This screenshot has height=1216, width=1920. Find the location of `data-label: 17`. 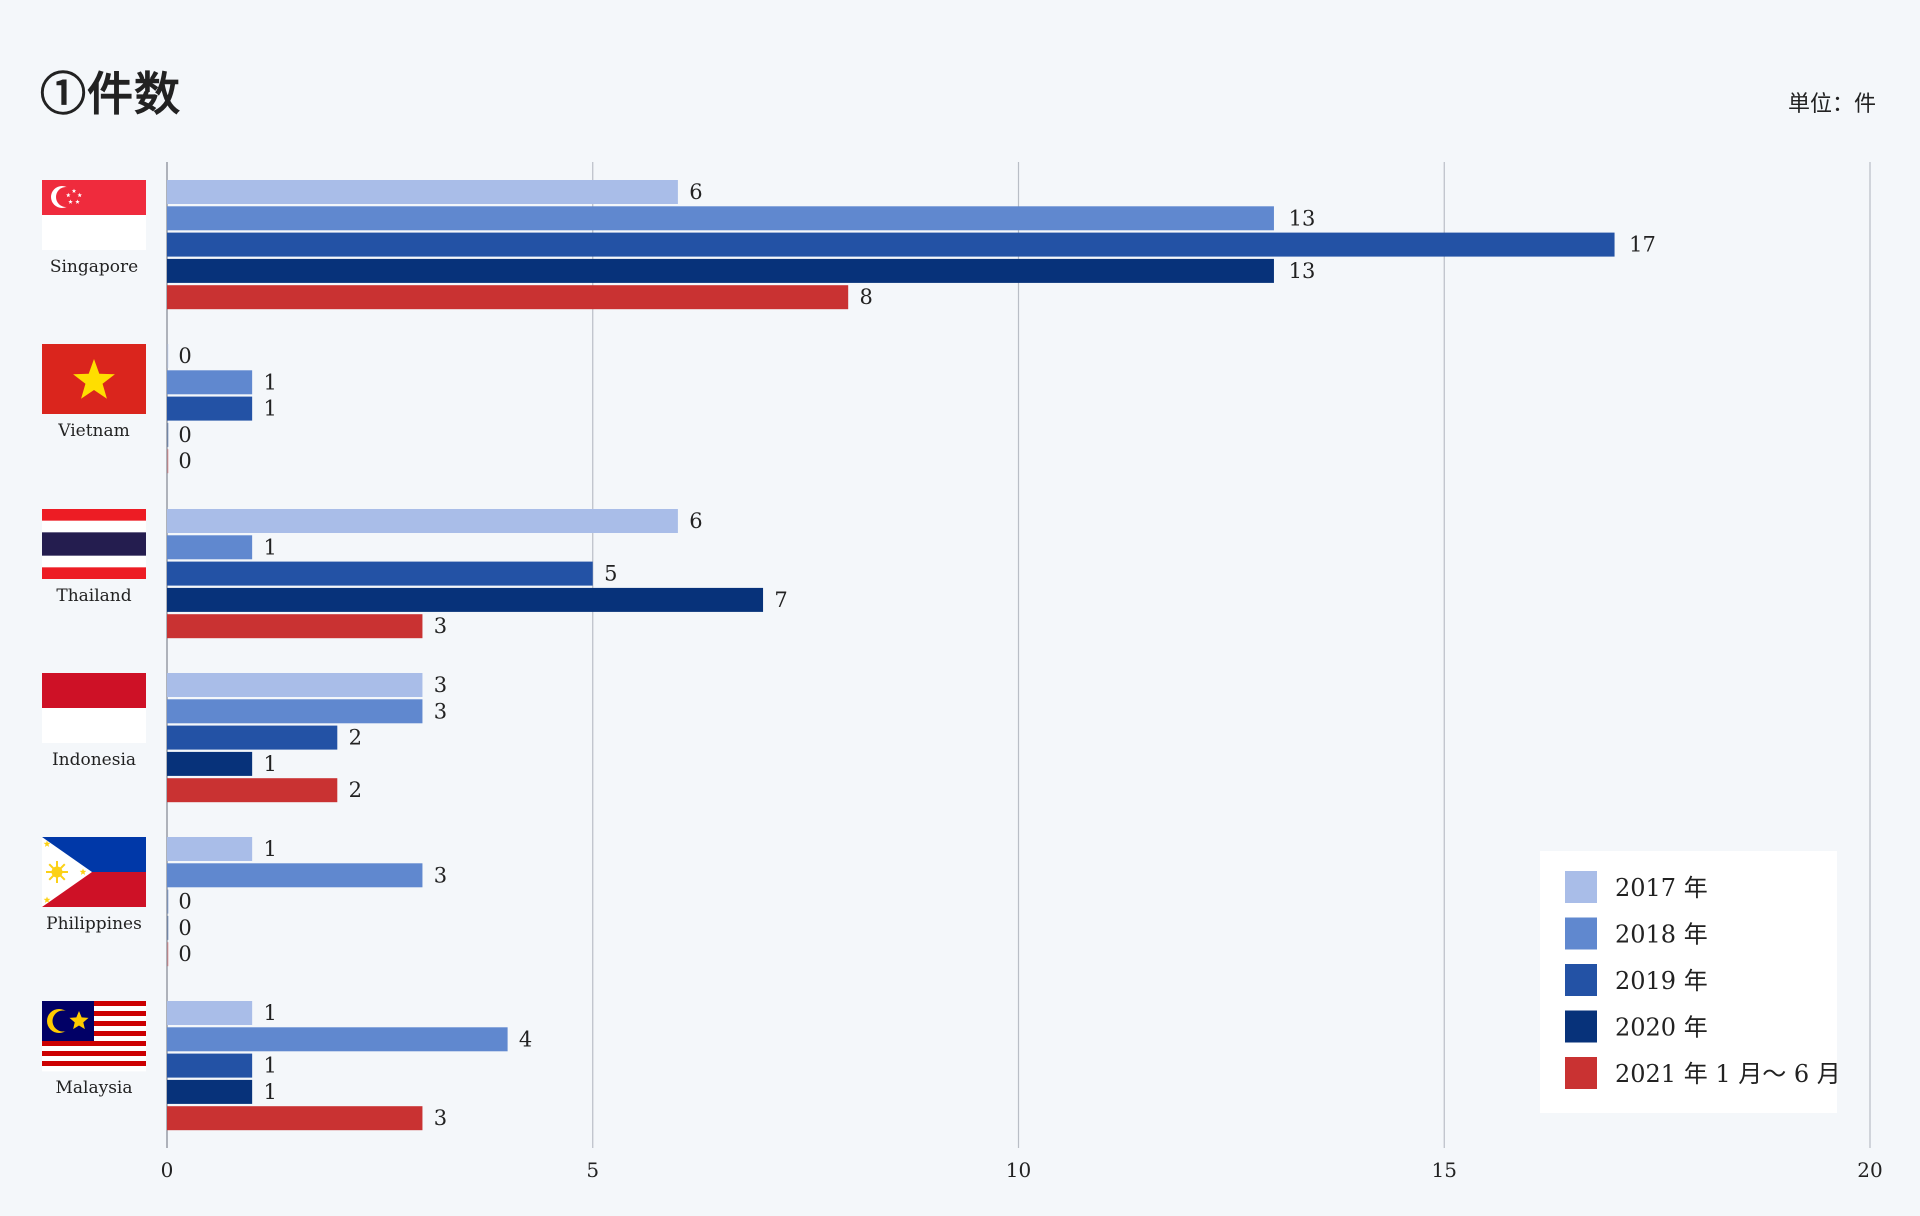

data-label: 17 is located at coordinates (1642, 245).